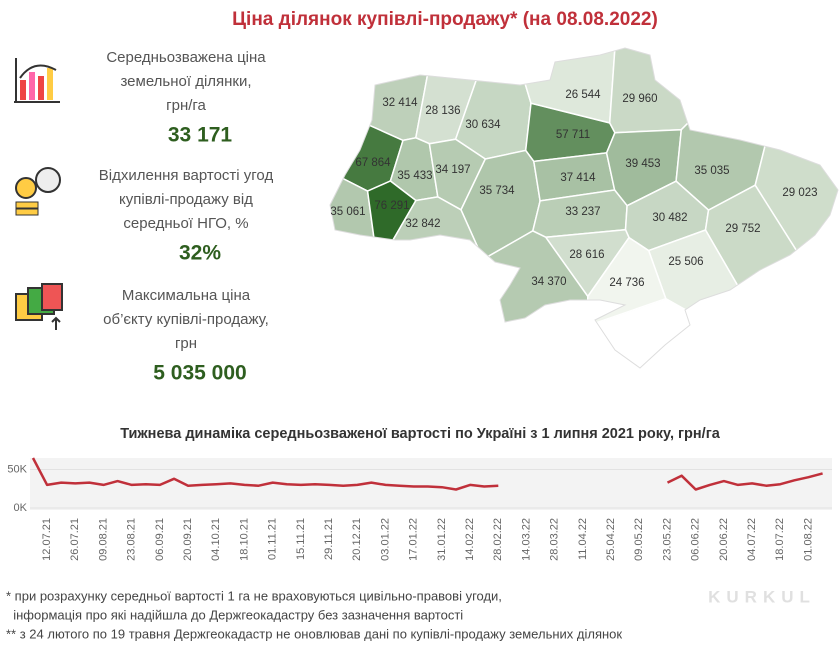 This screenshot has height=648, width=840. Describe the element at coordinates (667, 539) in the screenshot. I see `x-tick-label: 23.05.22` at that location.